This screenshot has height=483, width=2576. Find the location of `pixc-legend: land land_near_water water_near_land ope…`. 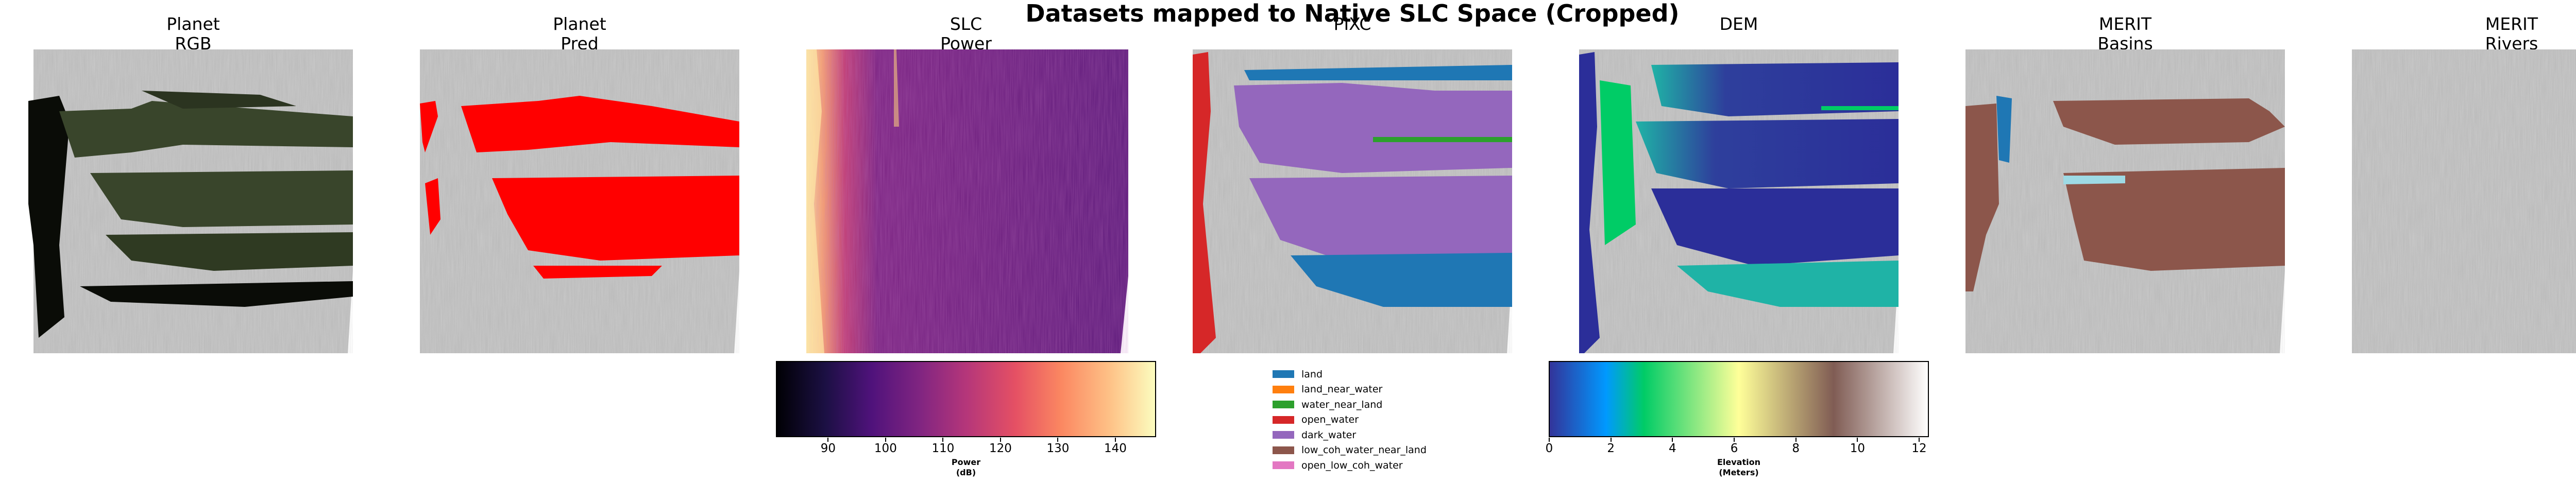

pixc-legend: land land_near_water water_near_land ope… is located at coordinates (1350, 420).